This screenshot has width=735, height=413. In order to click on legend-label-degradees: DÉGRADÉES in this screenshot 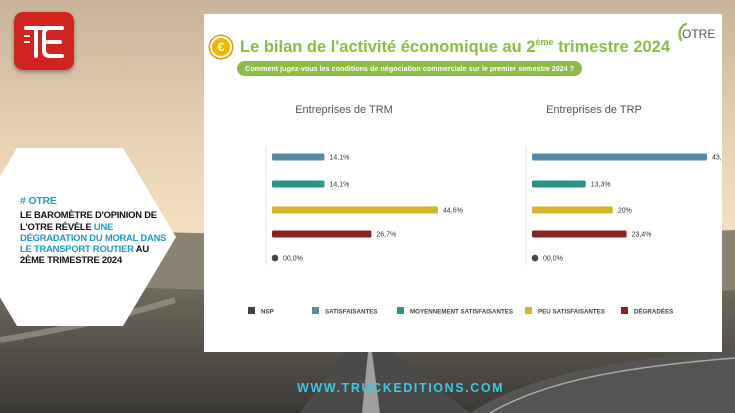, I will do `click(653, 312)`.